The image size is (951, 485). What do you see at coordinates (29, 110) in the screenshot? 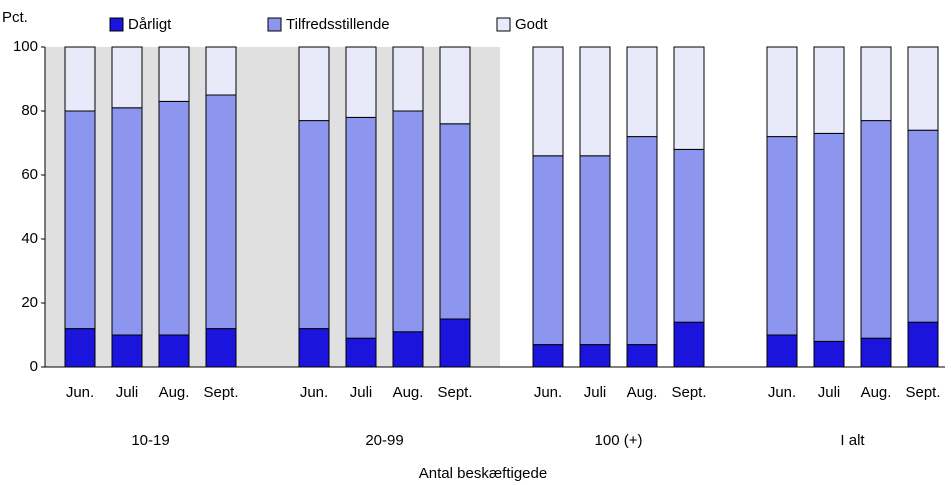
I see `y-tick-label: 80` at bounding box center [29, 110].